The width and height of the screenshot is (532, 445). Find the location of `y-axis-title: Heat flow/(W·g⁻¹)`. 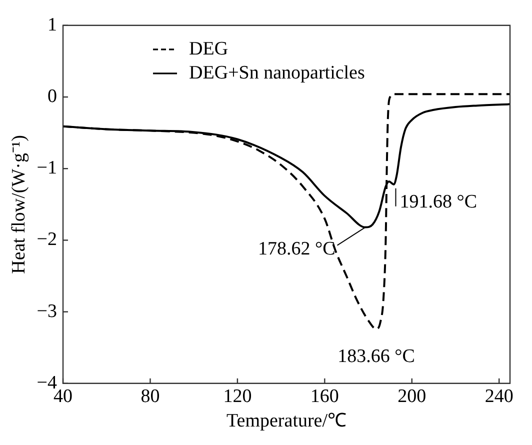

y-axis-title: Heat flow/(W·g⁻¹) is located at coordinates (19, 204).